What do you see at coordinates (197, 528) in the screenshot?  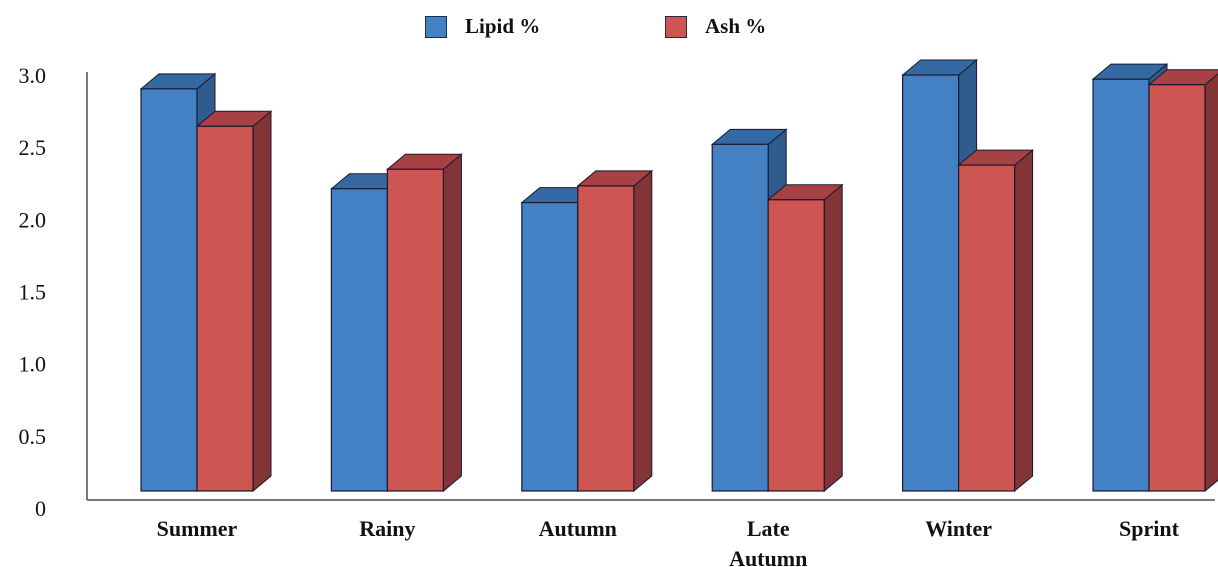 I see `x-category-label: Summer` at bounding box center [197, 528].